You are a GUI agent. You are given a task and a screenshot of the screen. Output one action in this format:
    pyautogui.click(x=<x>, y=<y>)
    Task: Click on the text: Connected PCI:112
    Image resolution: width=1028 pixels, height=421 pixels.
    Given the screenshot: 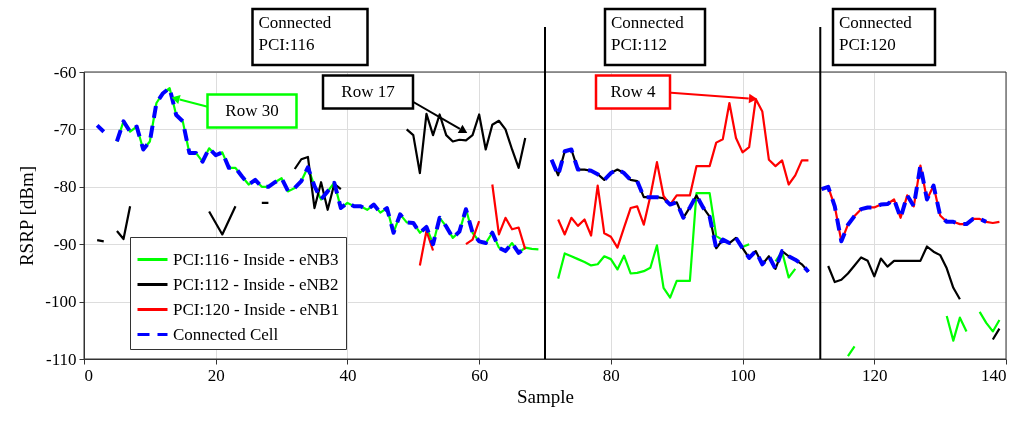 What is the action you would take?
    pyautogui.click(x=648, y=33)
    